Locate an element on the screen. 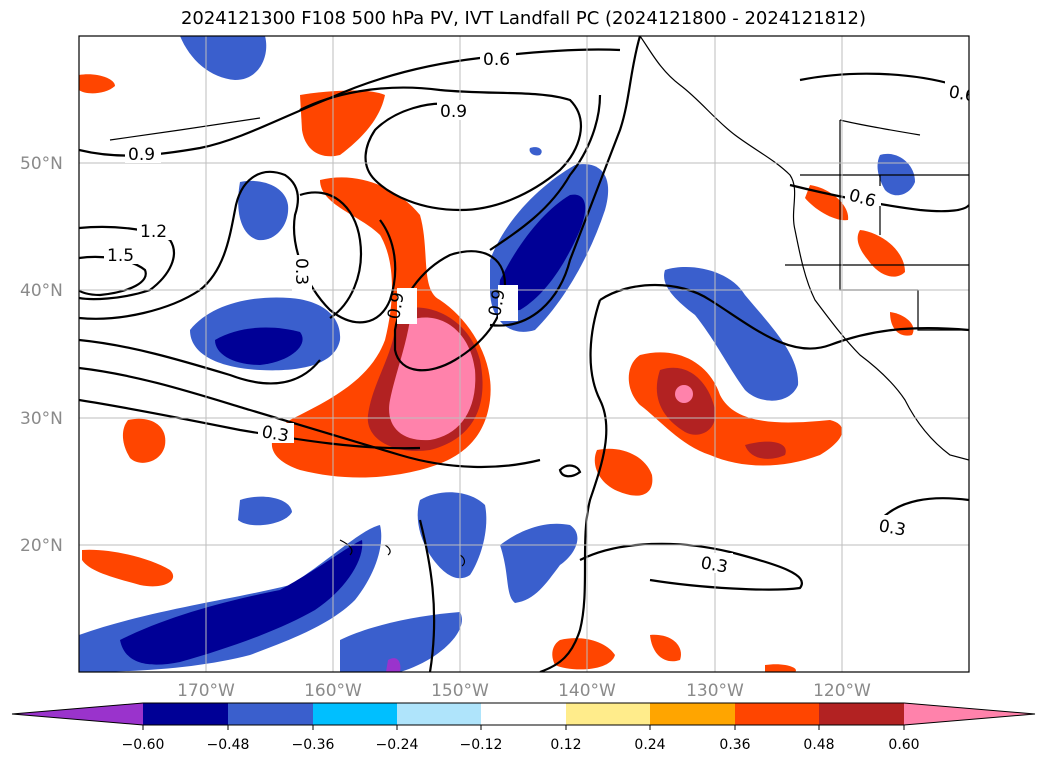 The image size is (1047, 765). colorbar-tick-label: 0.48 is located at coordinates (818, 745).